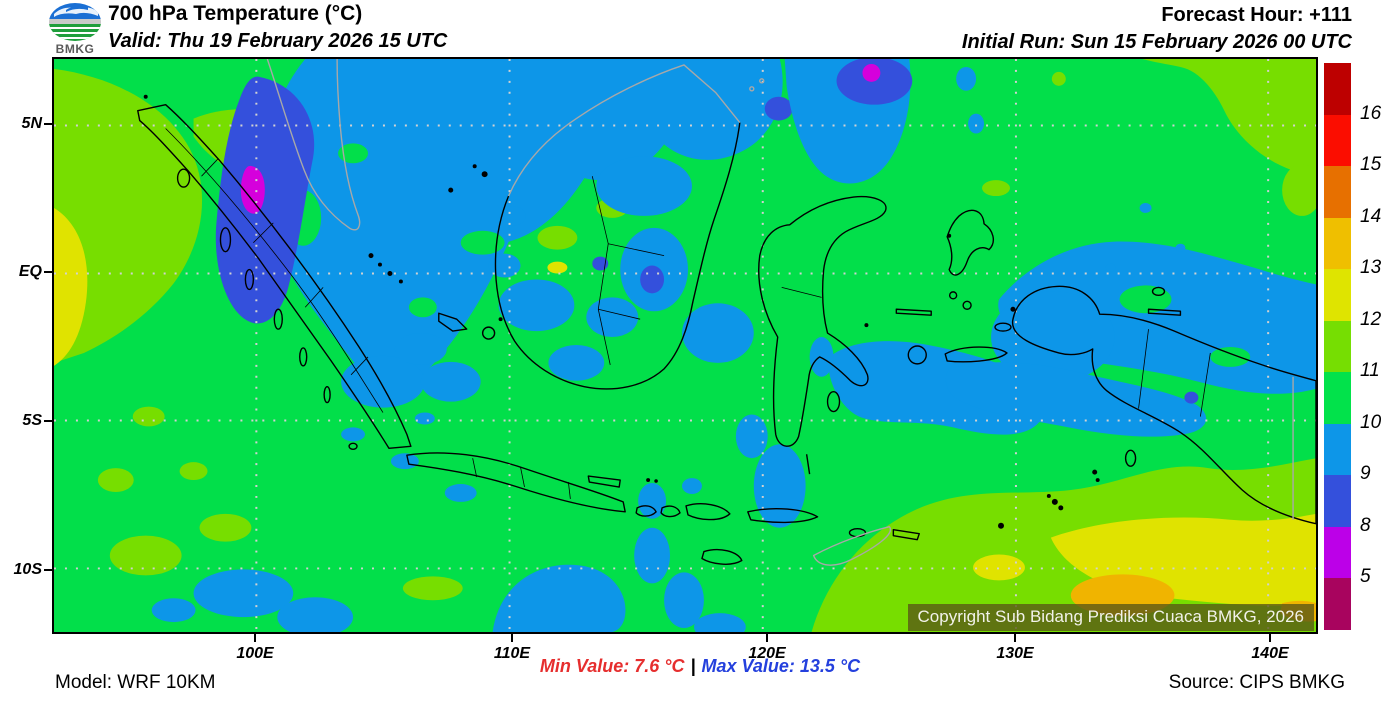  Describe the element at coordinates (700, 666) in the screenshot. I see `minmax-line: Min Value: 7.6 °C | Max Value: 13.5 °C` at that location.